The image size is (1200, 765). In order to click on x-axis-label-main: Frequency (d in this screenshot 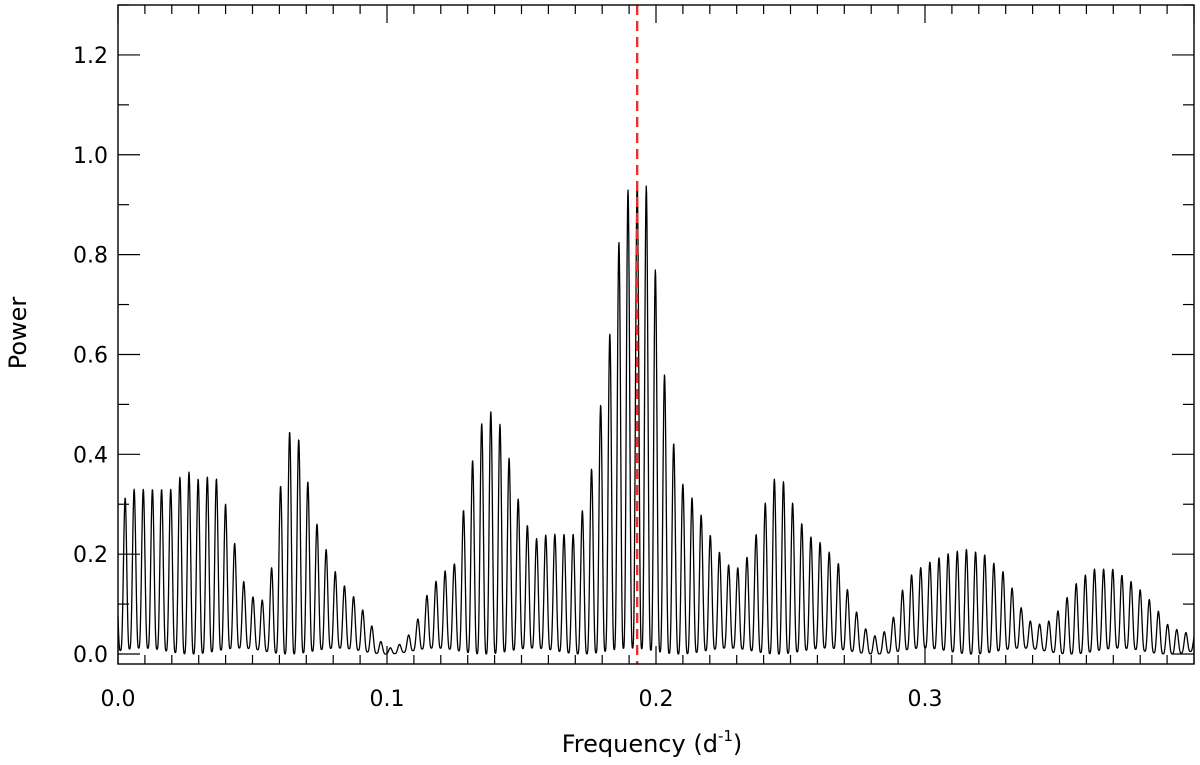, I will do `click(640, 744)`.